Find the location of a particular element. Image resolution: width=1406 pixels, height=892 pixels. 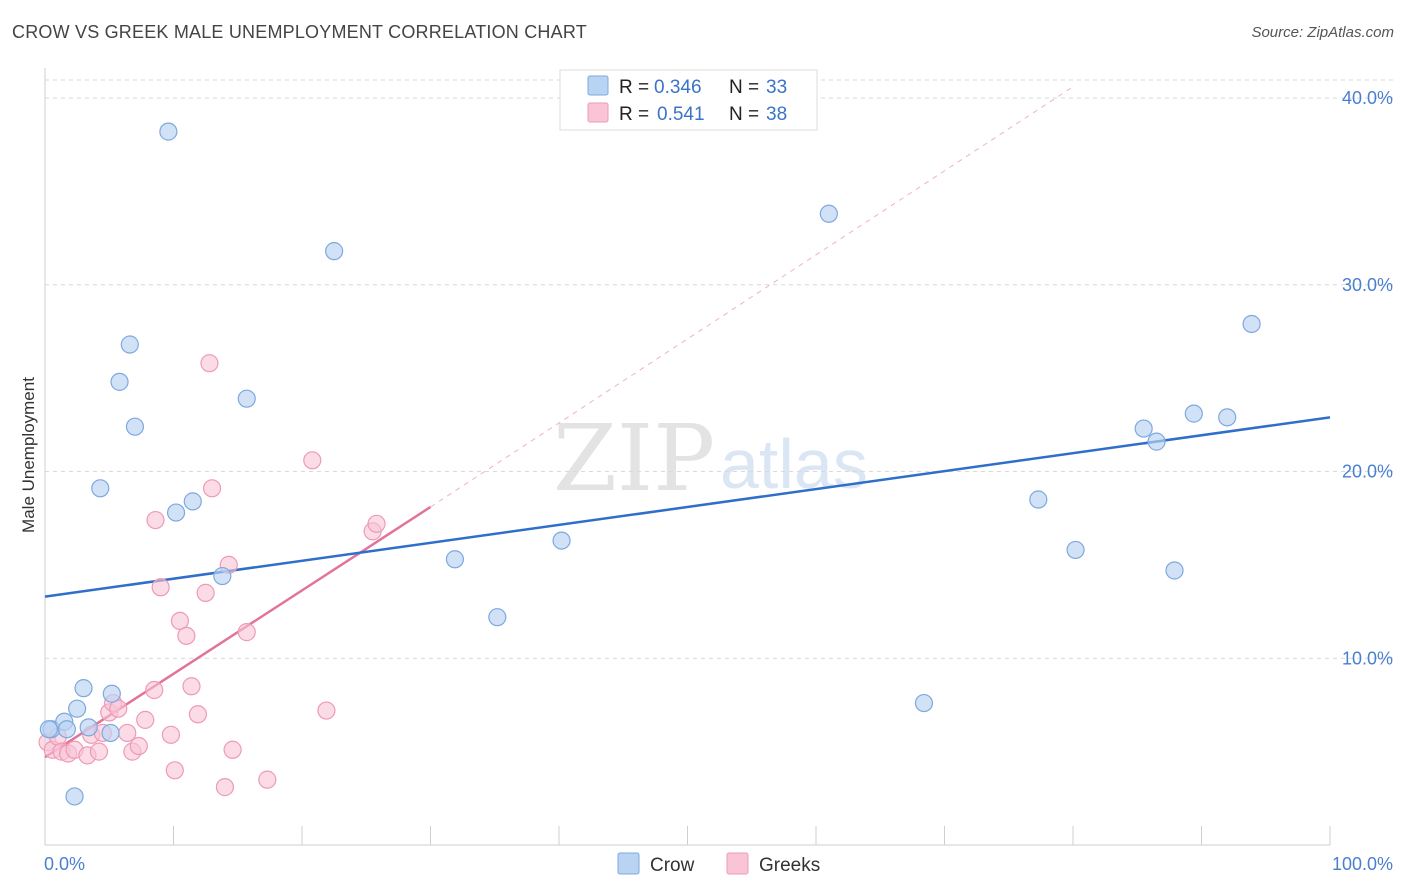

y-tick-label-20: 20.0% is located at coordinates (1367, 472).